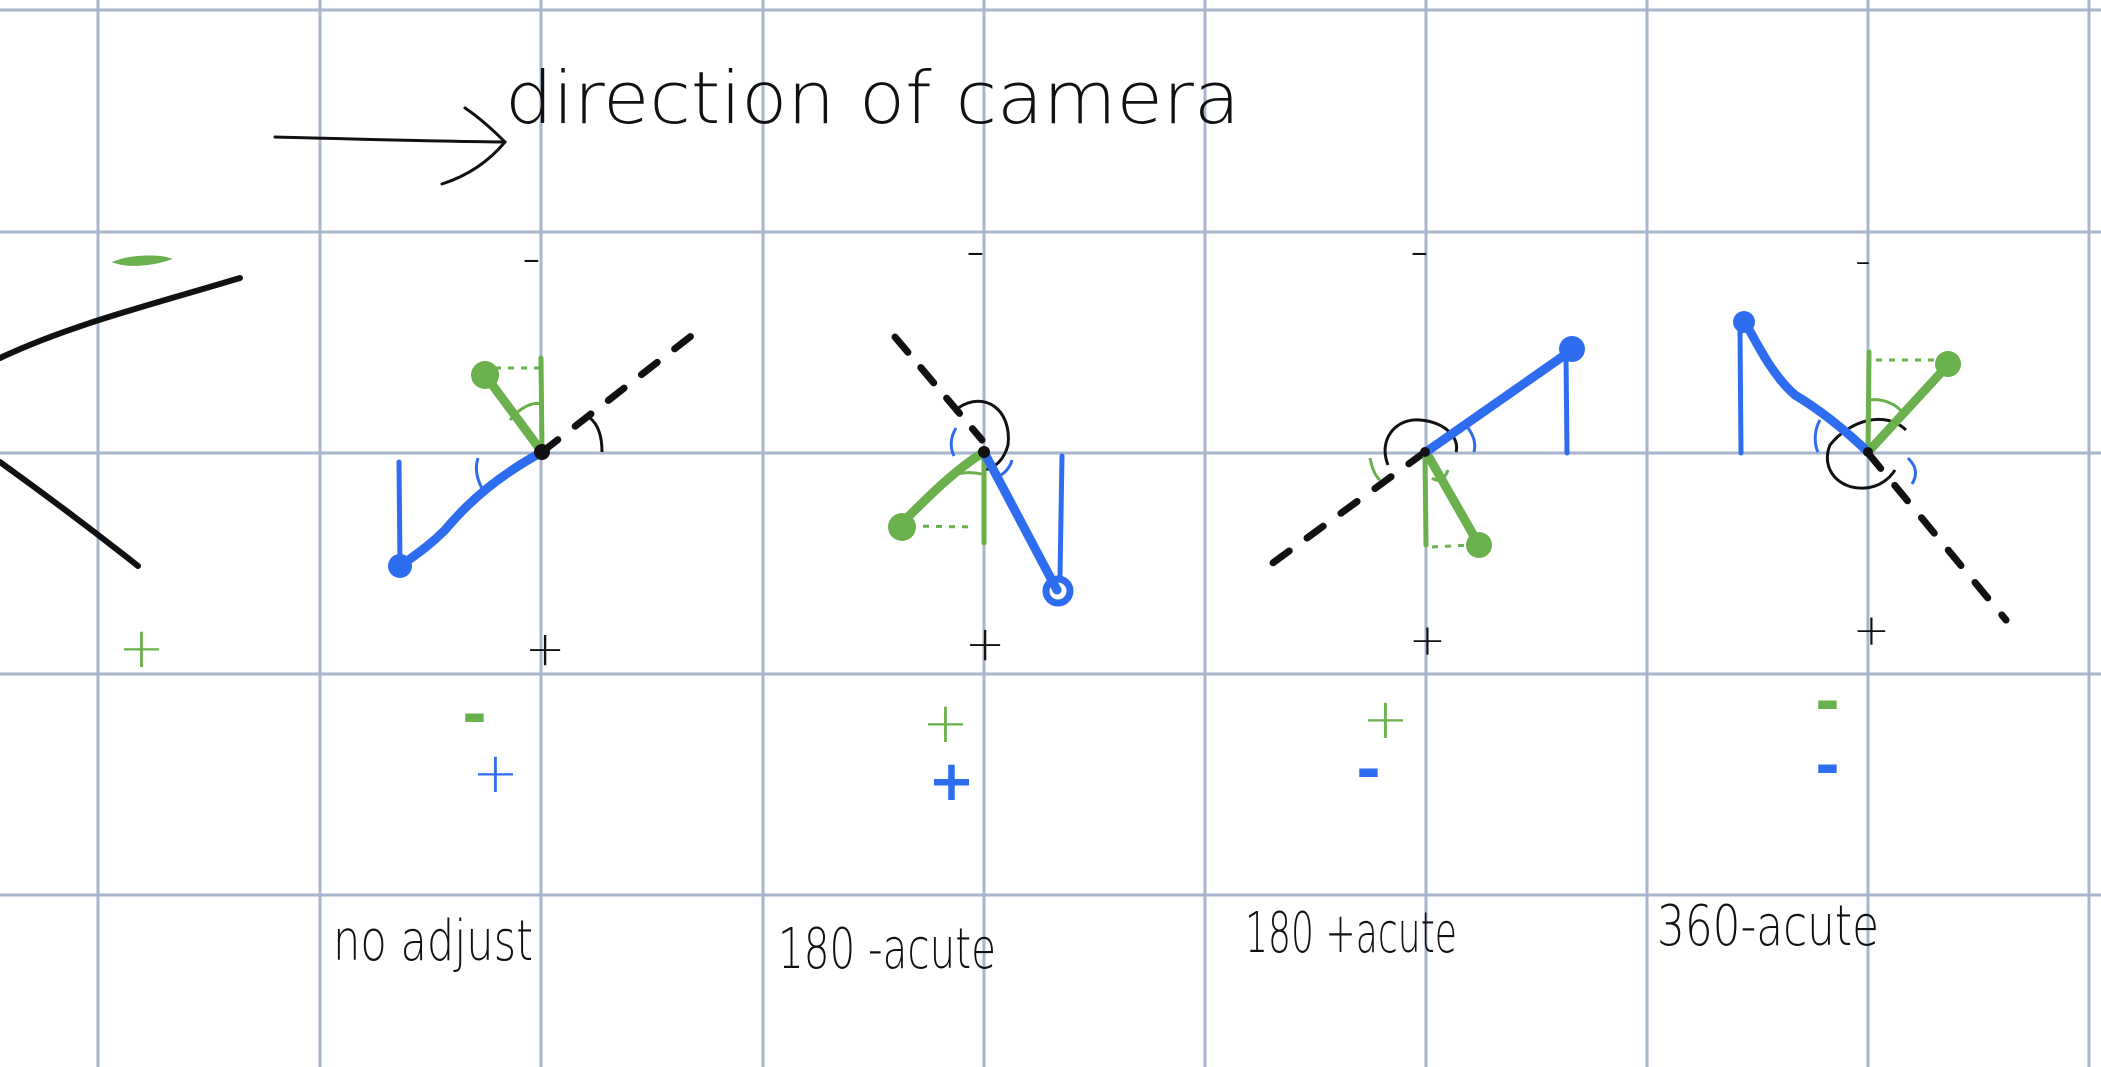 The width and height of the screenshot is (2101, 1067). I want to click on camera-lens-upper-line, so click(121, 318).